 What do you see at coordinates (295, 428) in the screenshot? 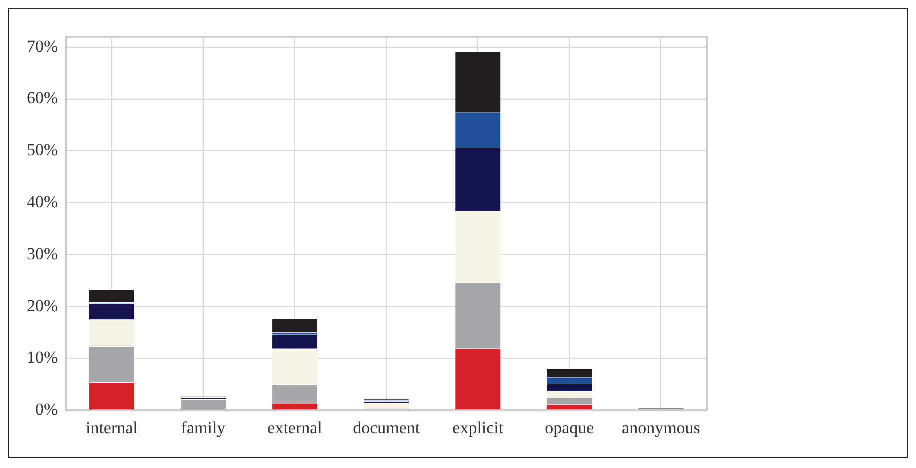
I see `x-tick-label: external` at bounding box center [295, 428].